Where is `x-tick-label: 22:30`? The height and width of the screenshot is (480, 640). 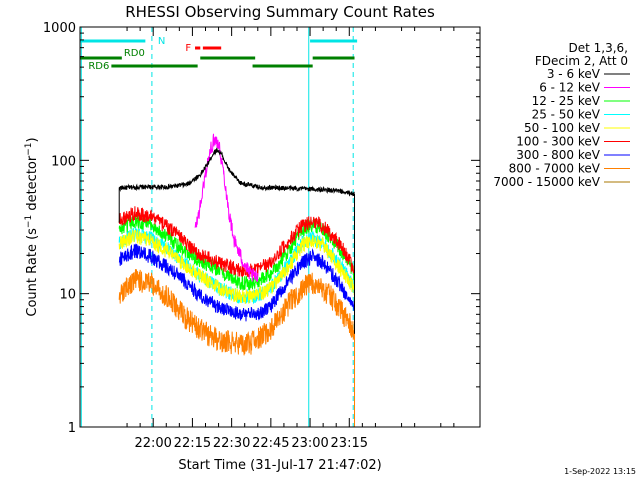
x-tick-label: 22:30 is located at coordinates (231, 443).